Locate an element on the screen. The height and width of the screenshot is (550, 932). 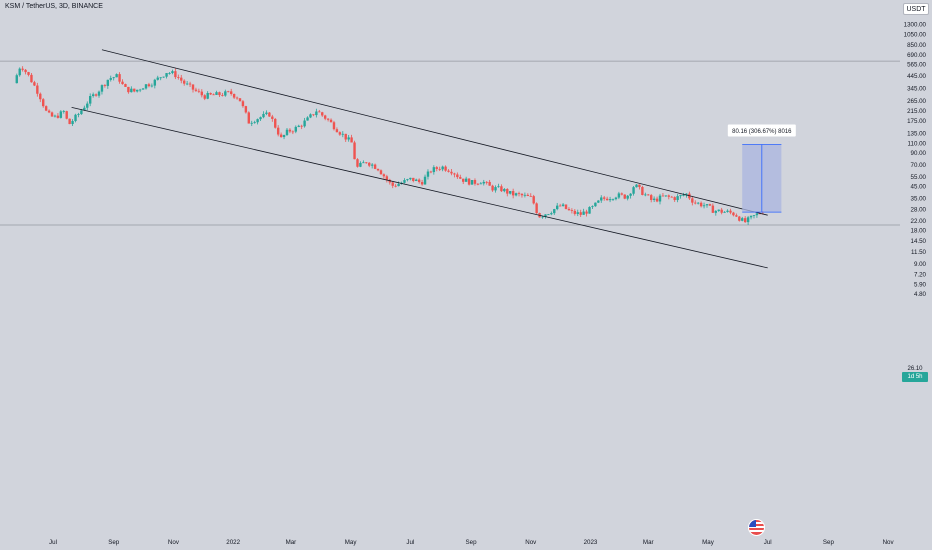
y-tick-label: 175.00 is located at coordinates (916, 121).